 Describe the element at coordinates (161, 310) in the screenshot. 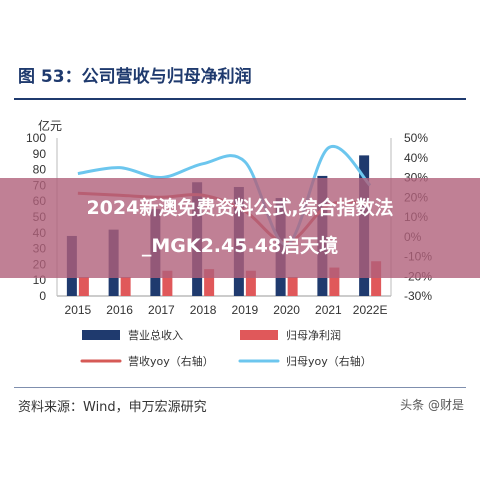

I see `x-tick-label: 2017` at that location.